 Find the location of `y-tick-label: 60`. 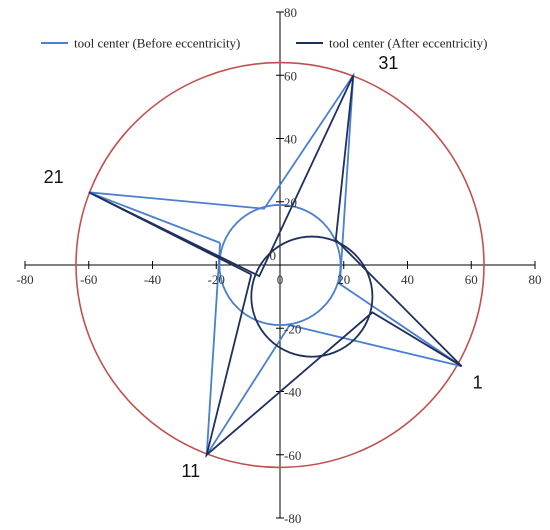

y-tick-label: 60 is located at coordinates (290, 75).